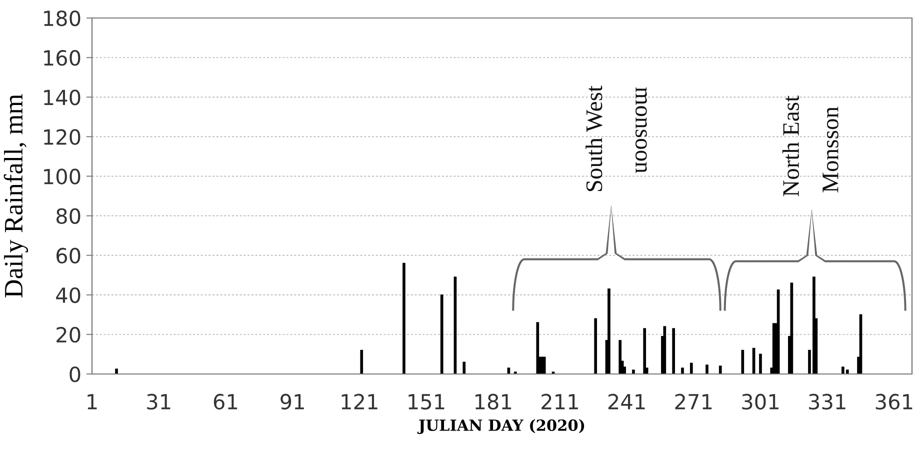 Image resolution: width=923 pixels, height=455 pixels. Describe the element at coordinates (62, 98) in the screenshot. I see `y-tick-label: 140` at that location.